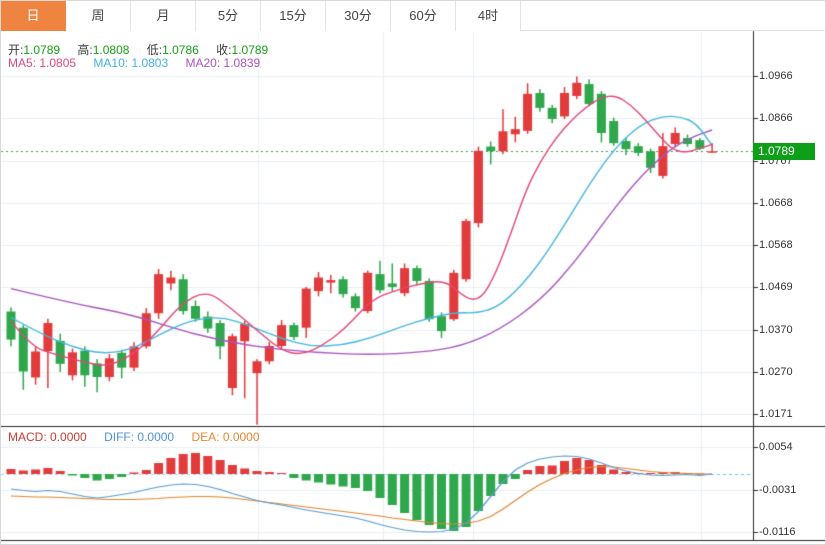 The image size is (826, 545). I want to click on y-axis-label: 1.0171, so click(776, 414).